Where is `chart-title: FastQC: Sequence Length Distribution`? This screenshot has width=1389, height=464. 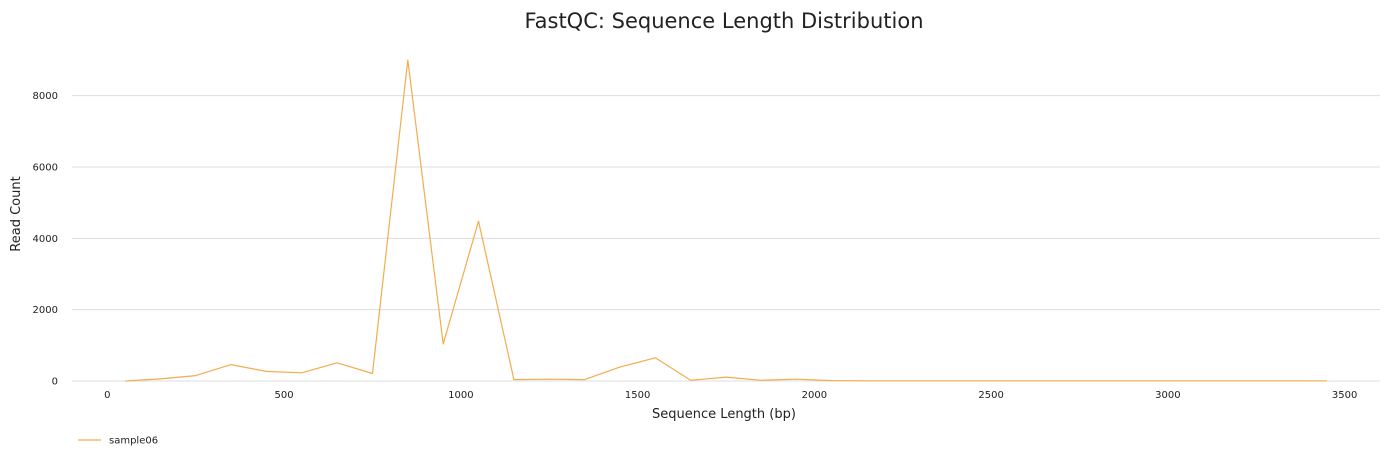 chart-title: FastQC: Sequence Length Distribution is located at coordinates (723, 21).